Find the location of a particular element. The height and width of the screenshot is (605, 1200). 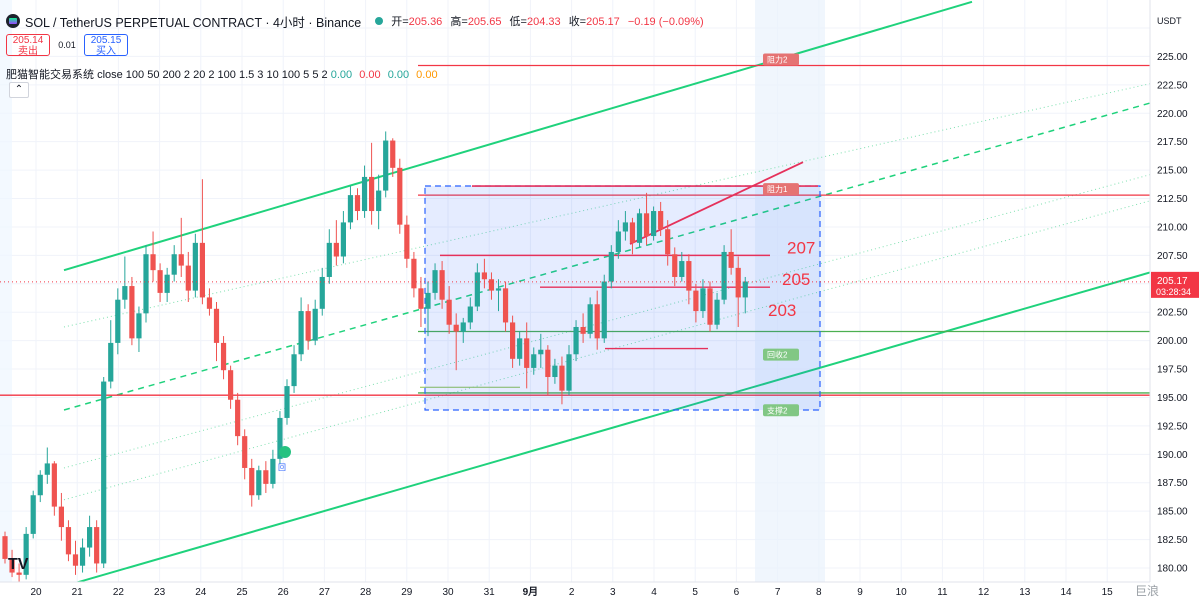

buy-button: 205.15 买入 is located at coordinates (106, 45).